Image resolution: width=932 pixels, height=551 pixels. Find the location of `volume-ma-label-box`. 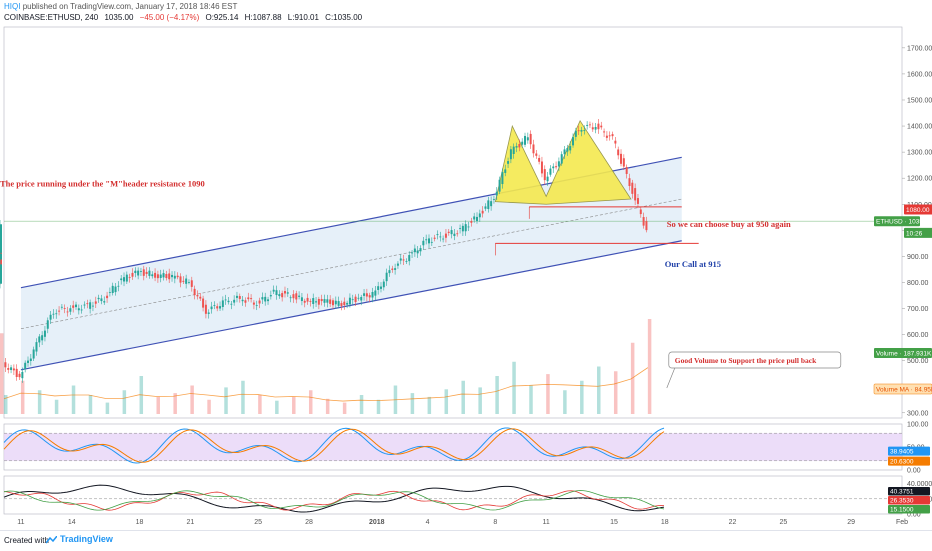

volume-ma-label-box is located at coordinates (902, 389).